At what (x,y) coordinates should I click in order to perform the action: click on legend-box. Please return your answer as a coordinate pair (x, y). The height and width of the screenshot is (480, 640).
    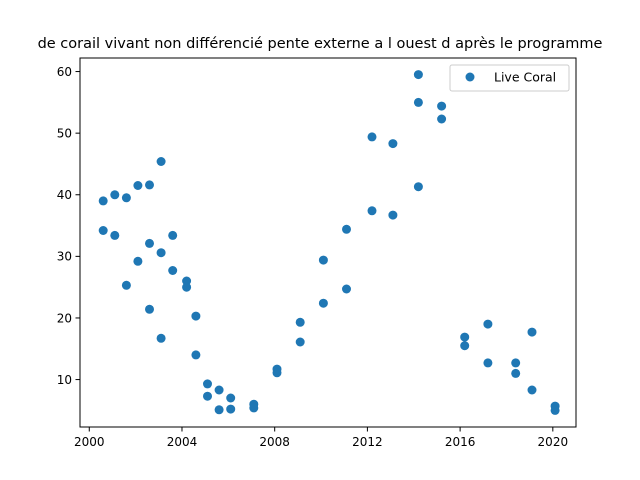
    Looking at the image, I should click on (509, 78).